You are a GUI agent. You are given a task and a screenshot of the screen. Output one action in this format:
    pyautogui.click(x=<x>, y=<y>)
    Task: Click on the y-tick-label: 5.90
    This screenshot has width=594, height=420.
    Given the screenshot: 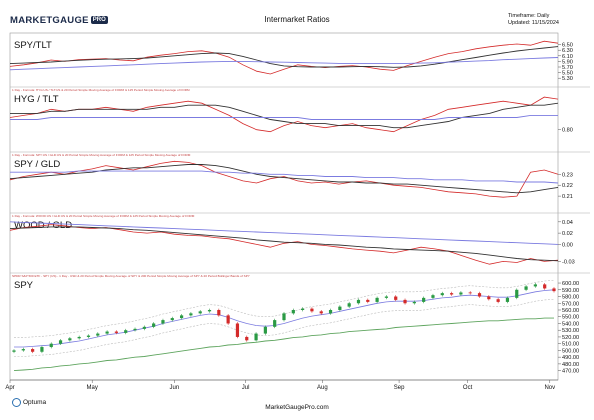 What is the action you would take?
    pyautogui.click(x=567, y=62)
    